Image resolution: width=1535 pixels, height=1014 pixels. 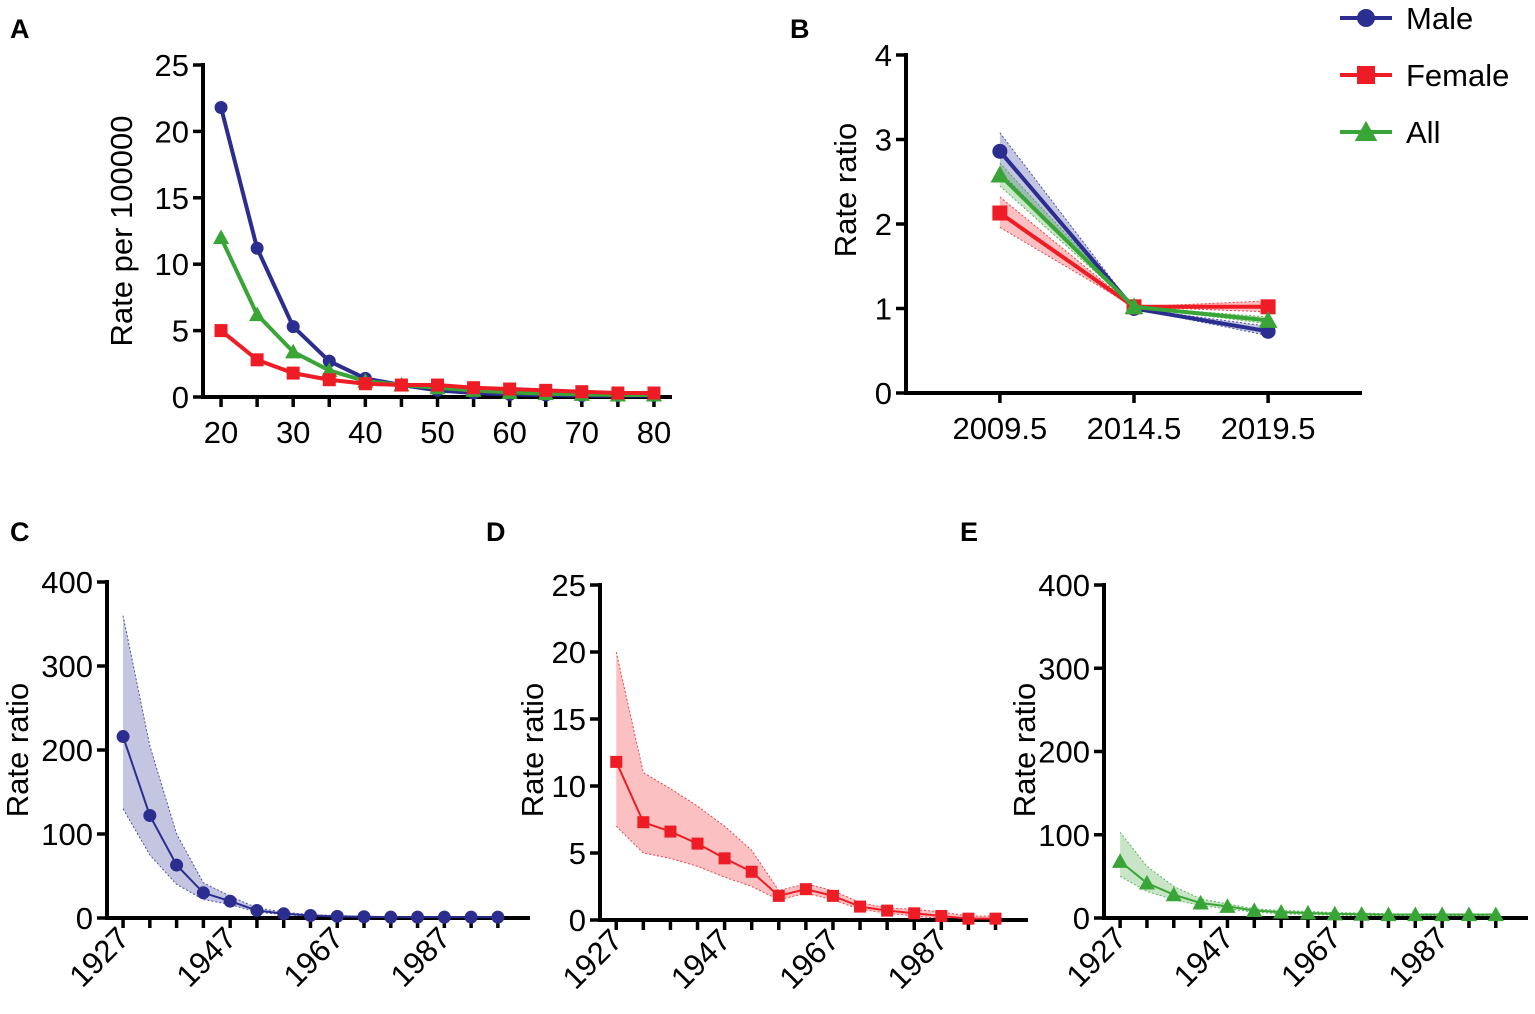 I want to click on y-tick-label: 300, so click(x=1064, y=668).